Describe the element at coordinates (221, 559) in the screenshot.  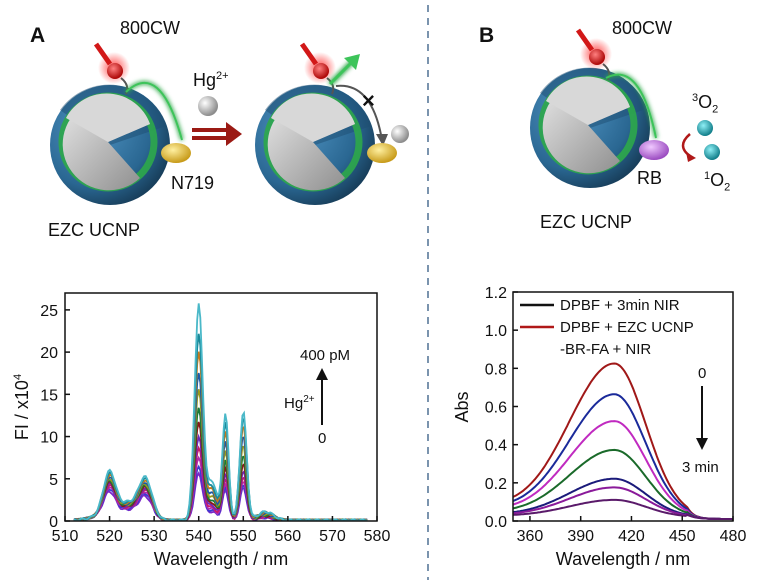
I see `chart-a-xlabel: Wavelength / nm` at that location.